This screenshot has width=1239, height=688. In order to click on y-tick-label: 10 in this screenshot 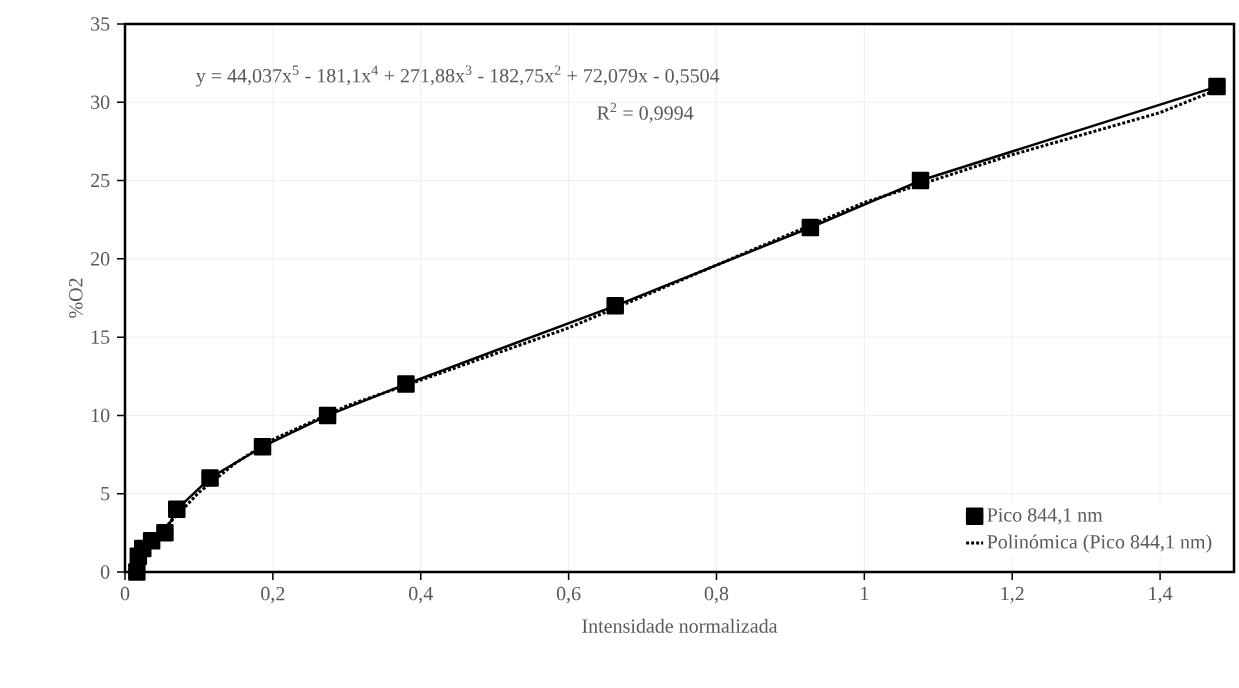, I will do `click(100, 415)`.